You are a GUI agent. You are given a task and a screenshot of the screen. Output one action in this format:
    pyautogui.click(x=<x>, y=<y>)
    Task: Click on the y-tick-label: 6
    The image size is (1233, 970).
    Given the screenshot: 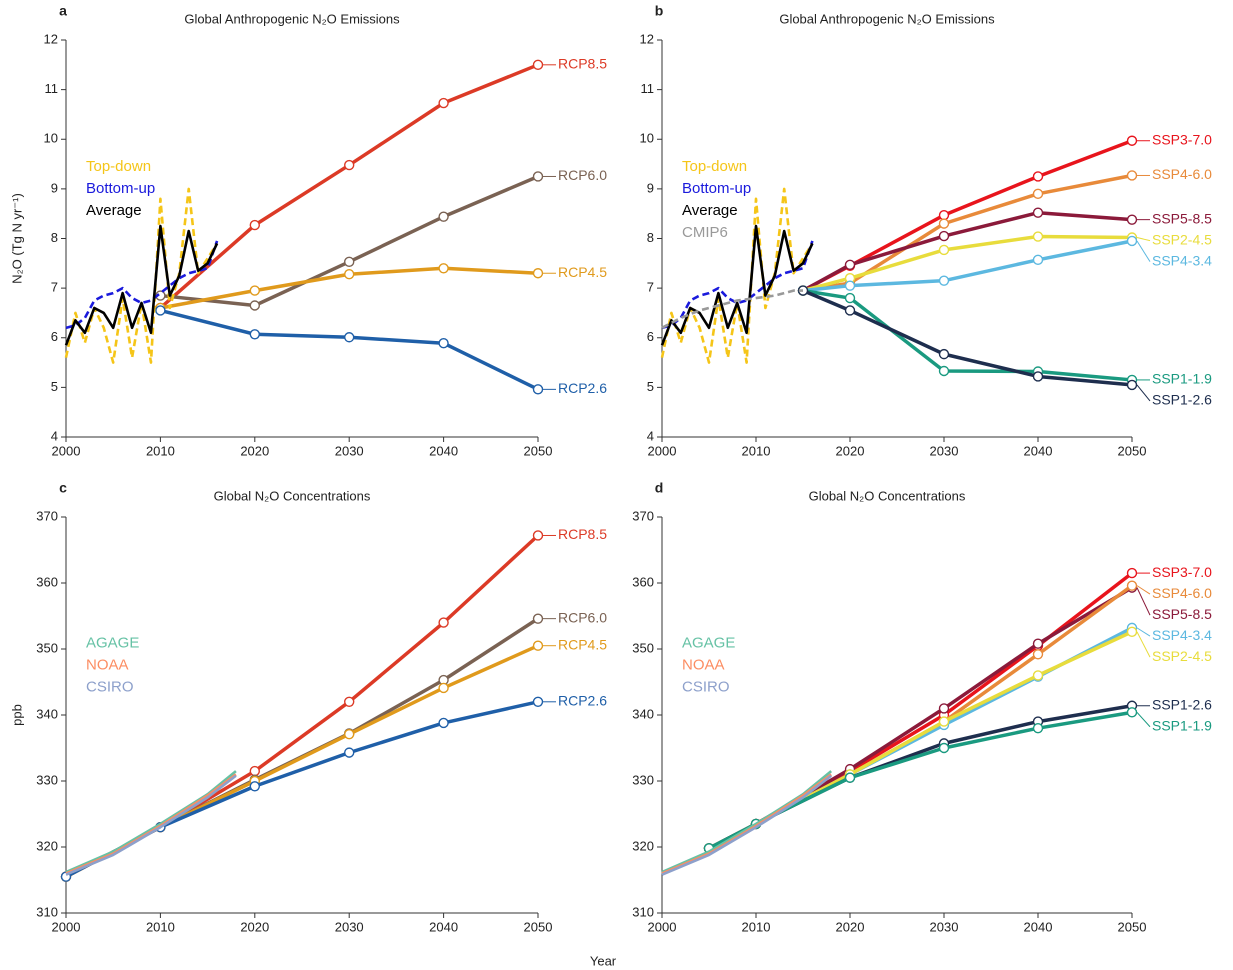 What is the action you would take?
    pyautogui.click(x=650, y=336)
    